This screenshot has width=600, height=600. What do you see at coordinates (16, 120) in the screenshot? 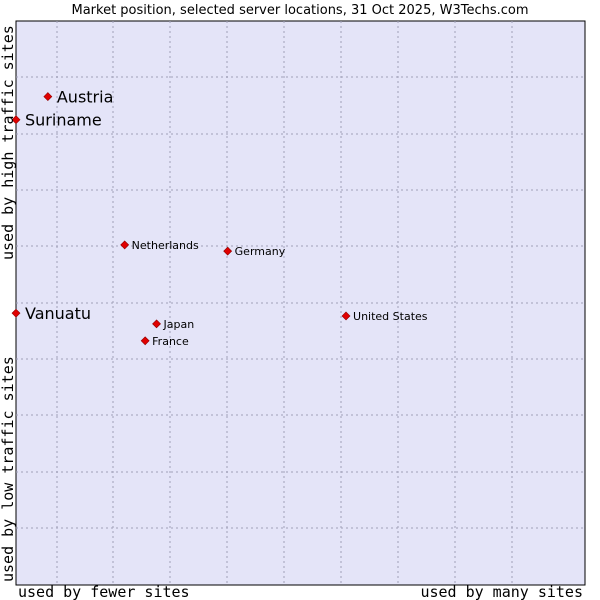
I see `point-marker-suriname` at bounding box center [16, 120].